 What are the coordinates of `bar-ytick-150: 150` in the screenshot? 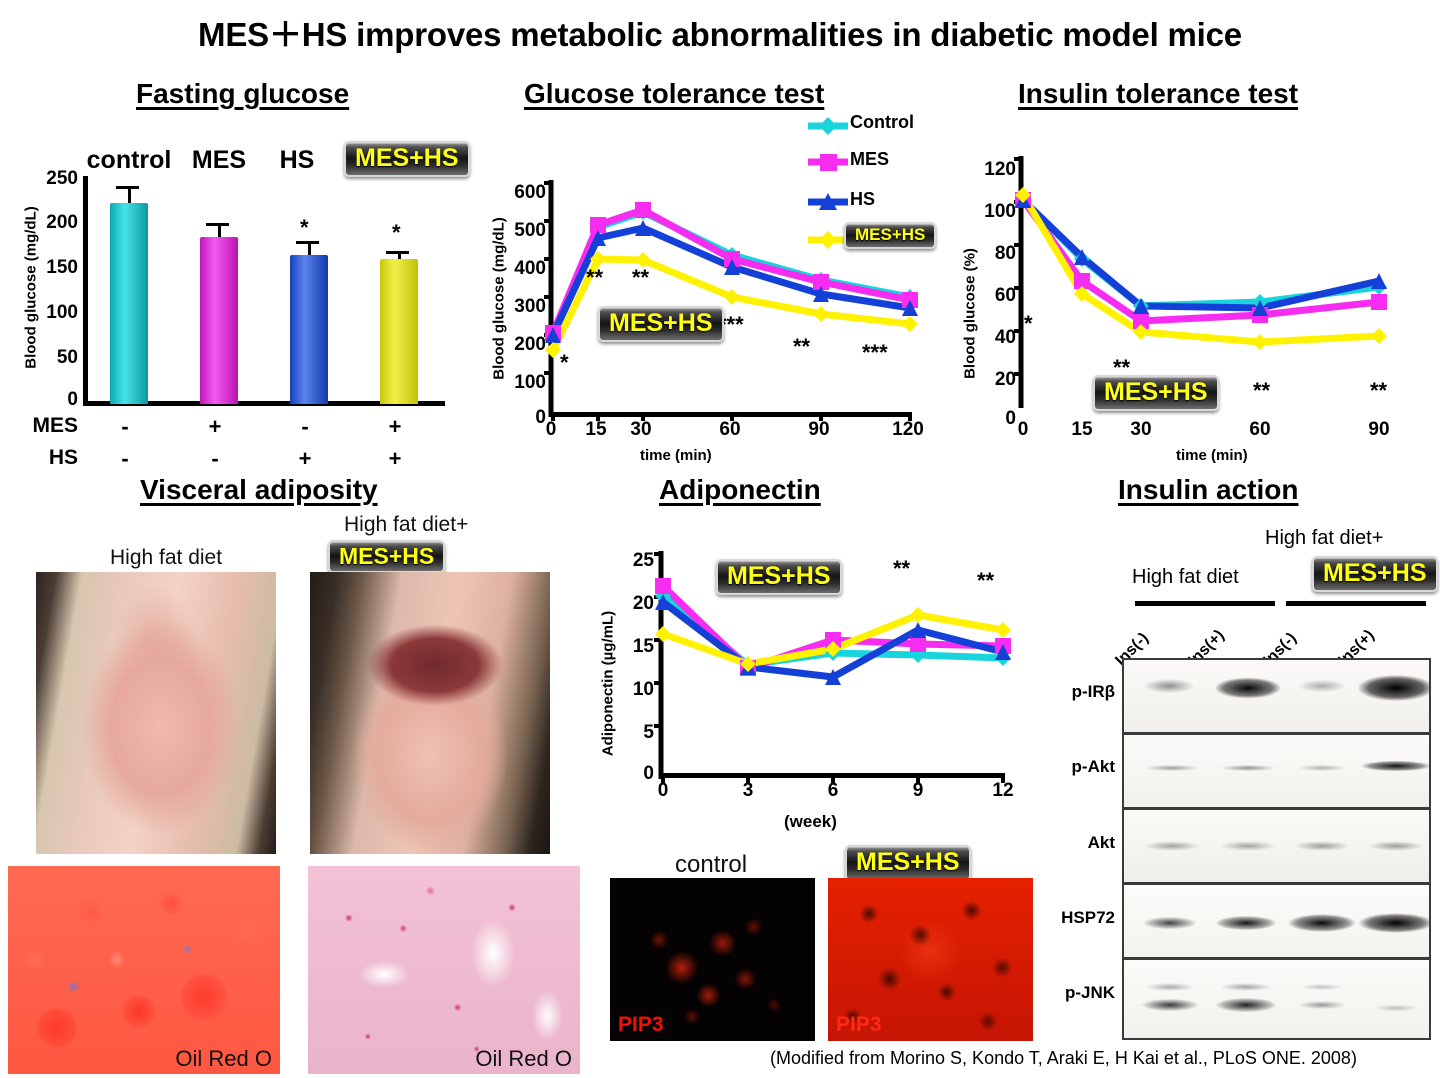 It's located at (62, 267).